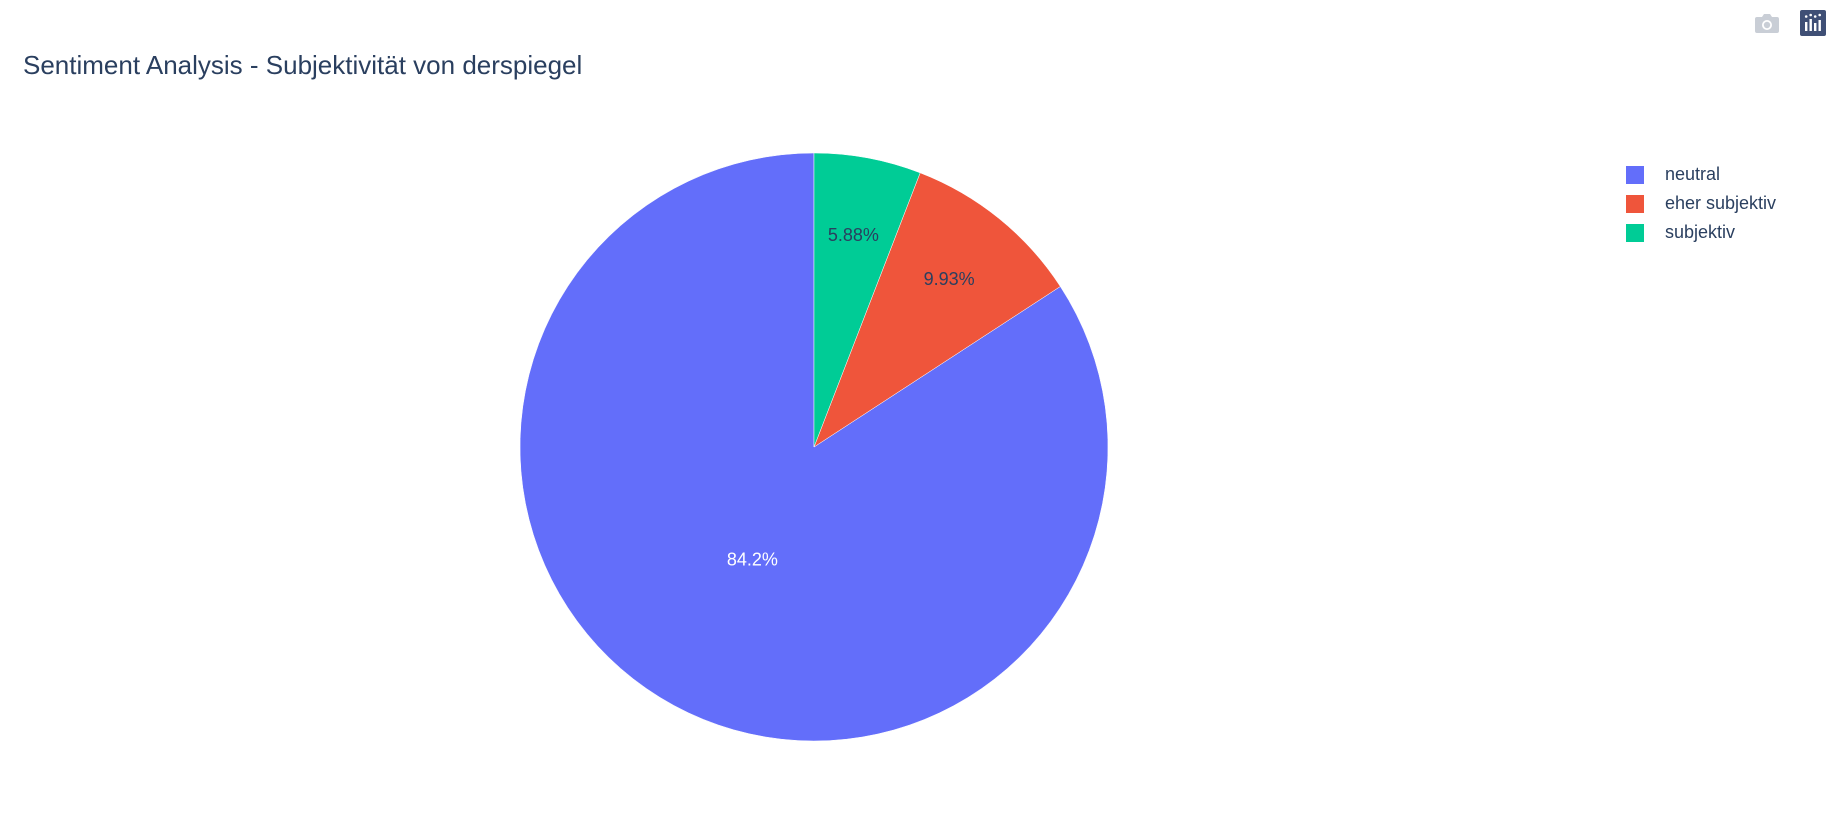 The height and width of the screenshot is (826, 1836). I want to click on legend-label: neutral, so click(1693, 174).